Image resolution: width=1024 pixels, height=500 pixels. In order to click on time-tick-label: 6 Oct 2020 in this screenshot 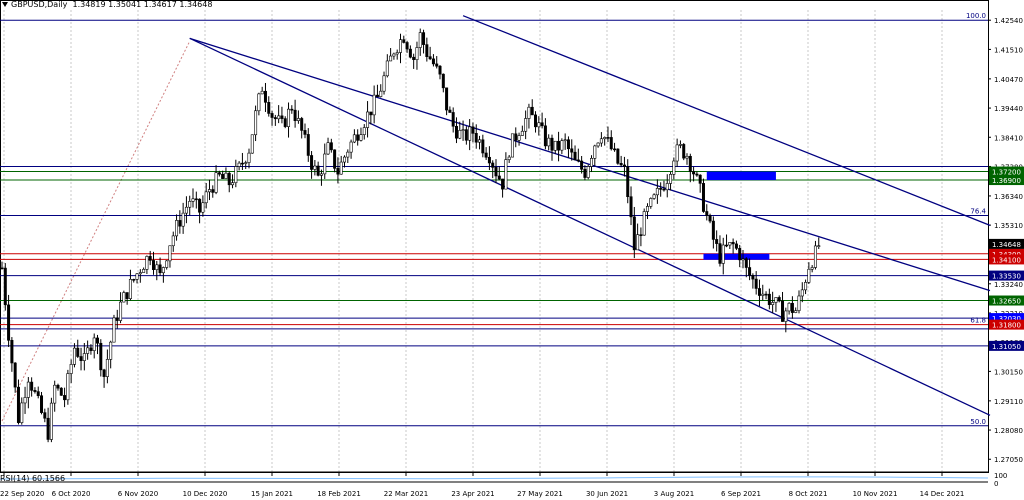, I will do `click(71, 494)`.